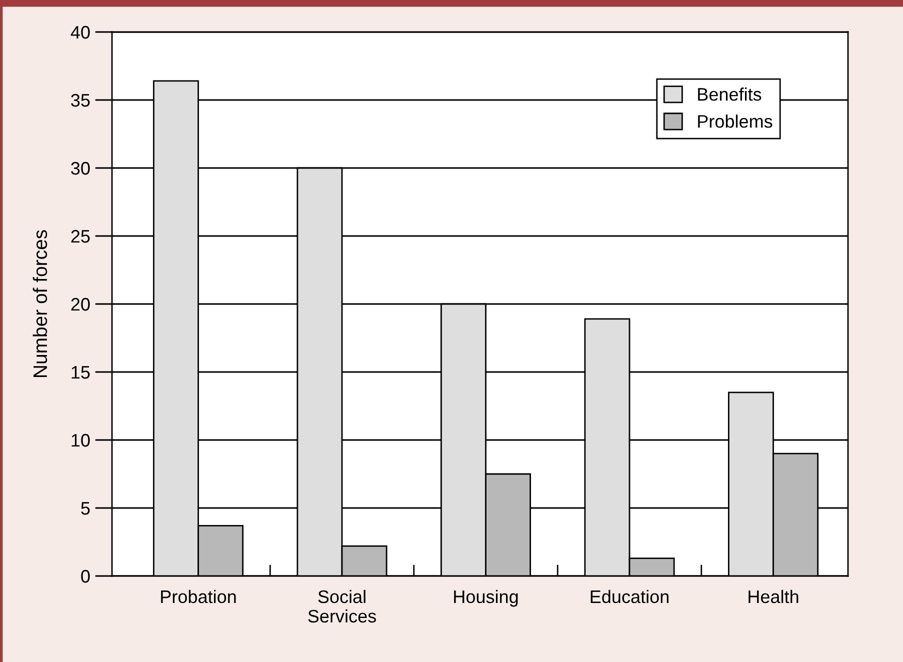 The width and height of the screenshot is (903, 662). What do you see at coordinates (85, 576) in the screenshot?
I see `y-tick-label: 0` at bounding box center [85, 576].